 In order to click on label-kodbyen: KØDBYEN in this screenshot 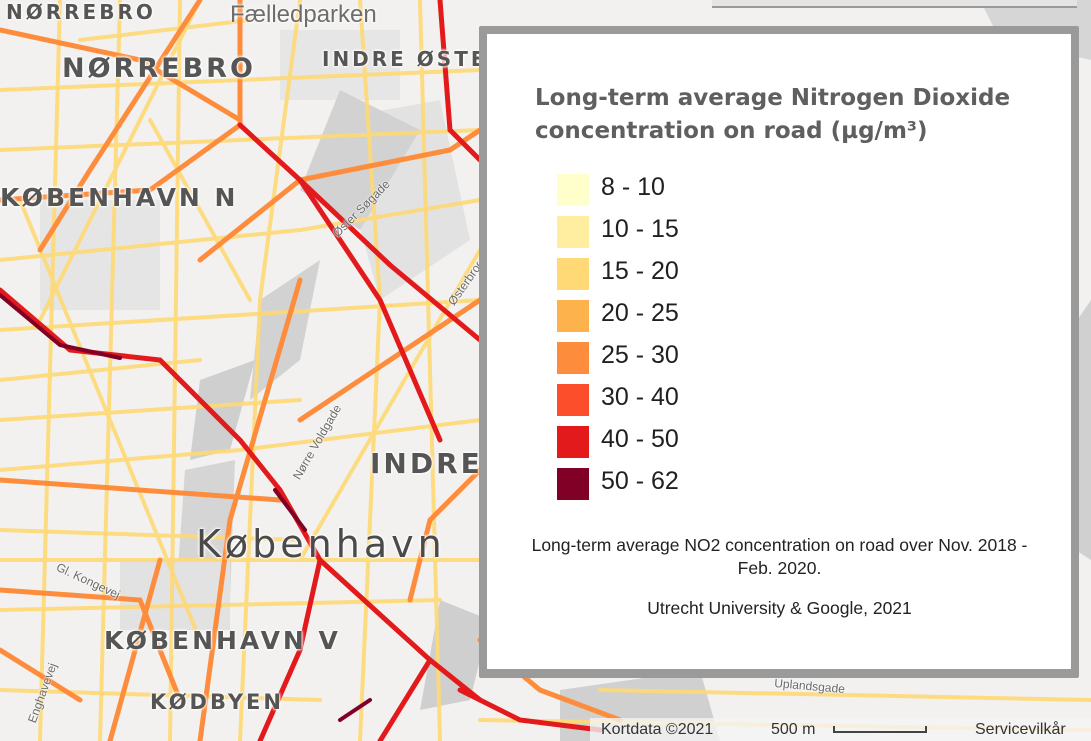, I will do `click(217, 702)`.